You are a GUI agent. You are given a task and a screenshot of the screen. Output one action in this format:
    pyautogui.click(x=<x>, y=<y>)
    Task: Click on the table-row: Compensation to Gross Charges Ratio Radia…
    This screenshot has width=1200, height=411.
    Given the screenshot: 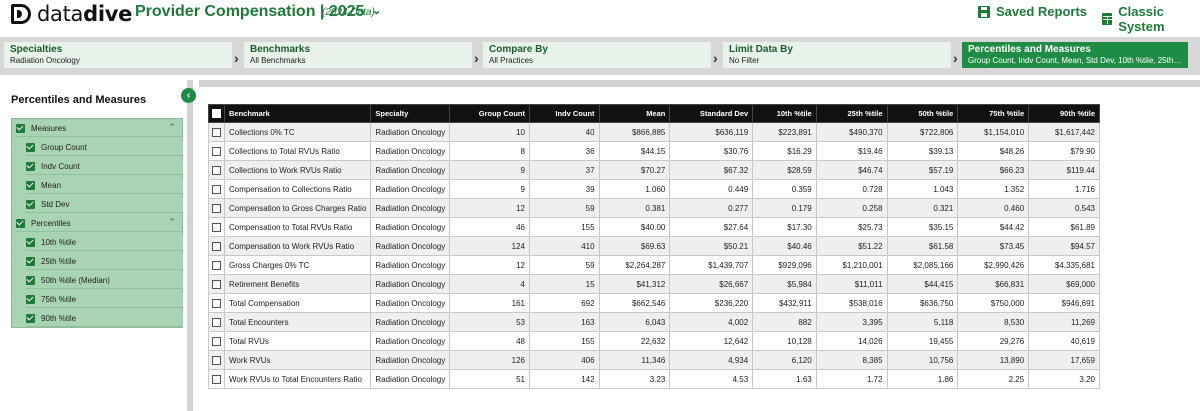 What is the action you would take?
    pyautogui.click(x=654, y=208)
    